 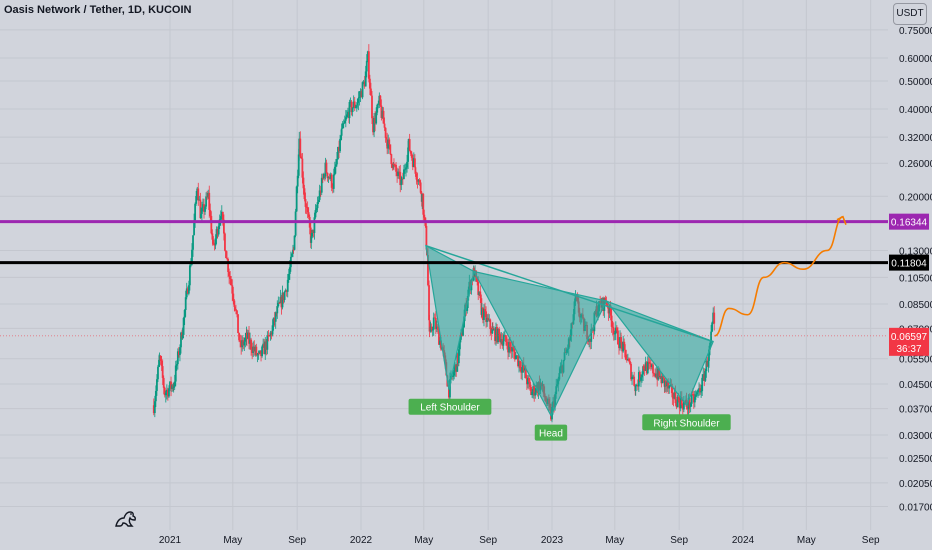 I want to click on level-badge, so click(x=909, y=262).